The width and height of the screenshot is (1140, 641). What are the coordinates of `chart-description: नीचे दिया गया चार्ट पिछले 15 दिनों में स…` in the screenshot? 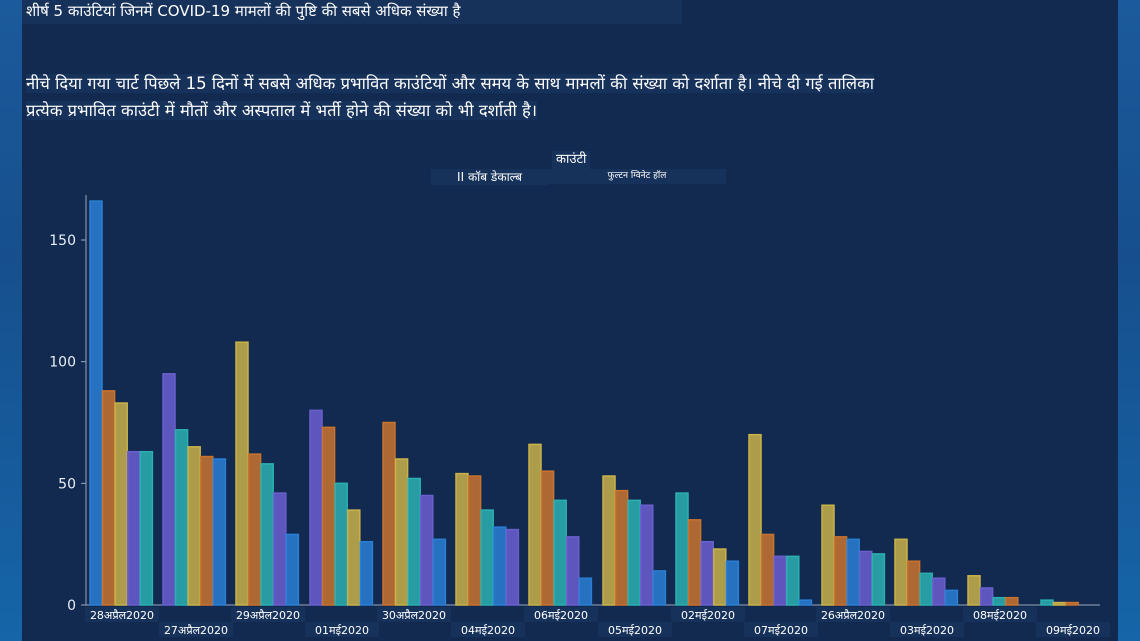 It's located at (571, 97).